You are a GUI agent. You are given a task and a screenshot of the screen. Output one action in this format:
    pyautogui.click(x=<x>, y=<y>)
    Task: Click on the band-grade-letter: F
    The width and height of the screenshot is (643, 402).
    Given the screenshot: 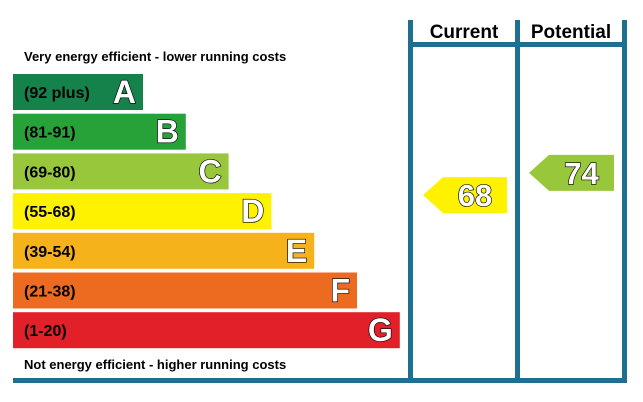 What is the action you would take?
    pyautogui.click(x=340, y=291)
    